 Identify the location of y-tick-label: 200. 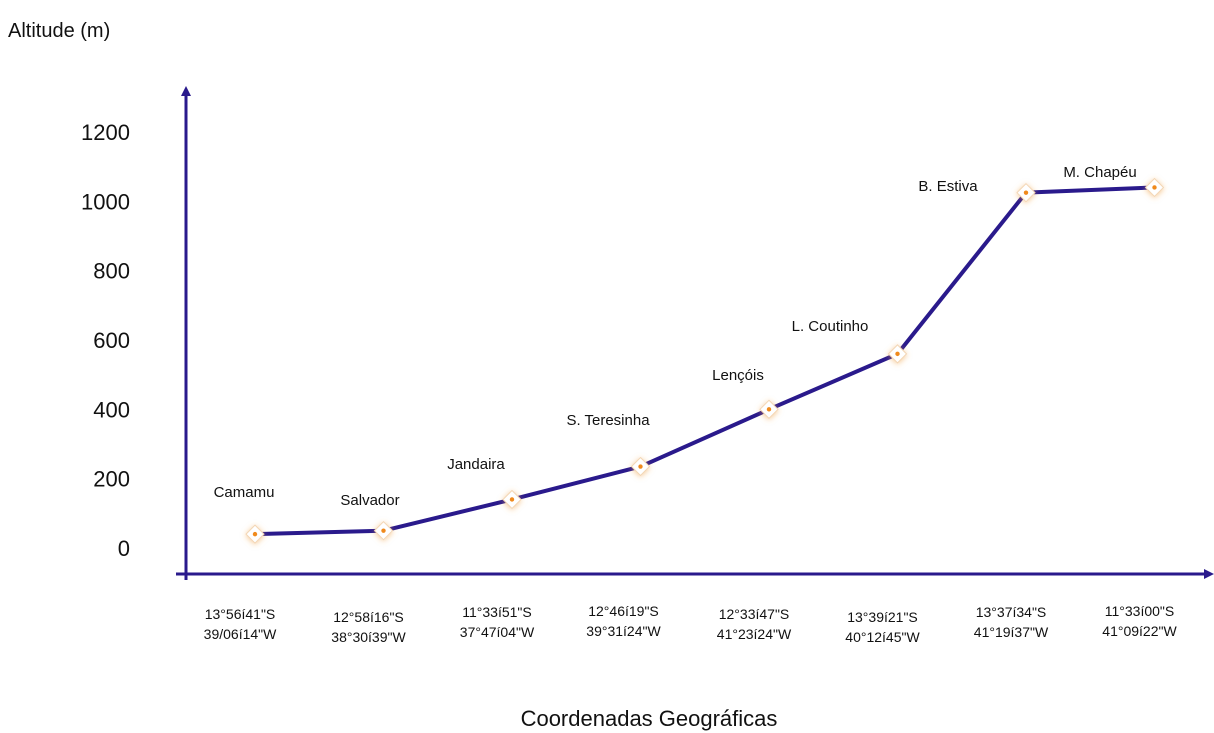
(111, 479).